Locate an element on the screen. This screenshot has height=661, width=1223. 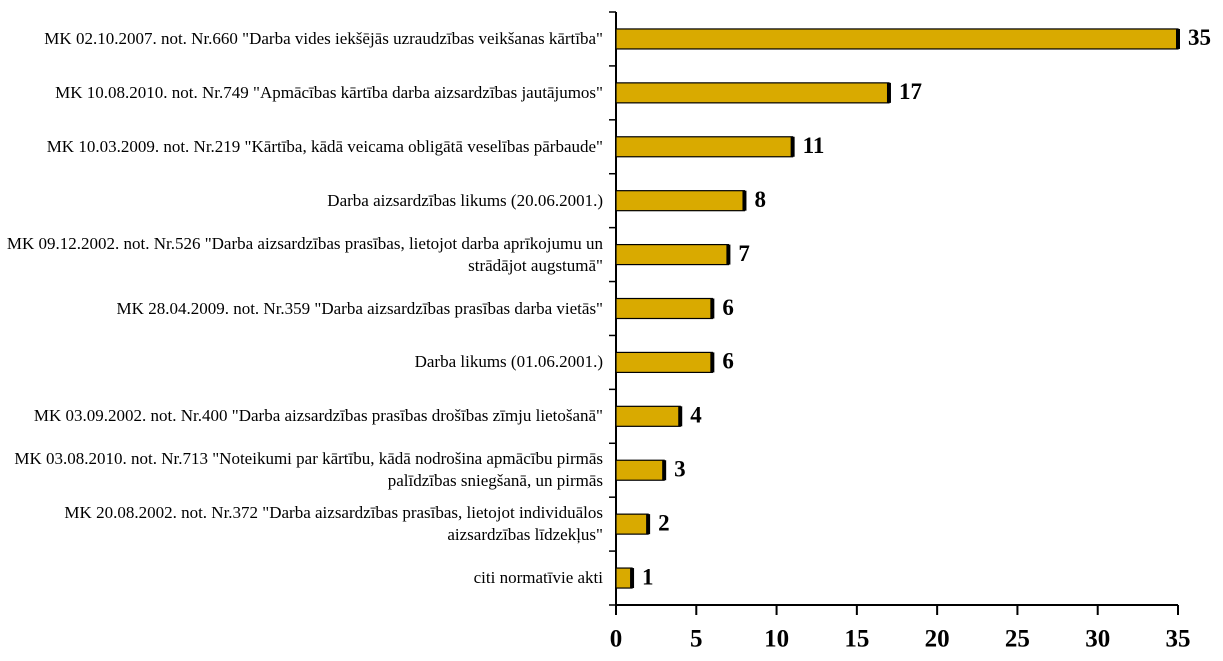
category-label-box: citi normatīvie akti is located at coordinates (301, 578).